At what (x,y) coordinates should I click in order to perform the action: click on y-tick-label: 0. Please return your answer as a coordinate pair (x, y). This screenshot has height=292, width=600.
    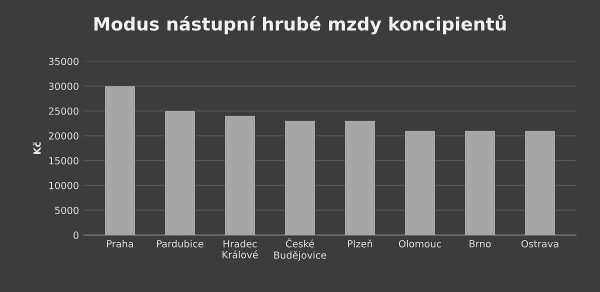
    Looking at the image, I should click on (76, 235).